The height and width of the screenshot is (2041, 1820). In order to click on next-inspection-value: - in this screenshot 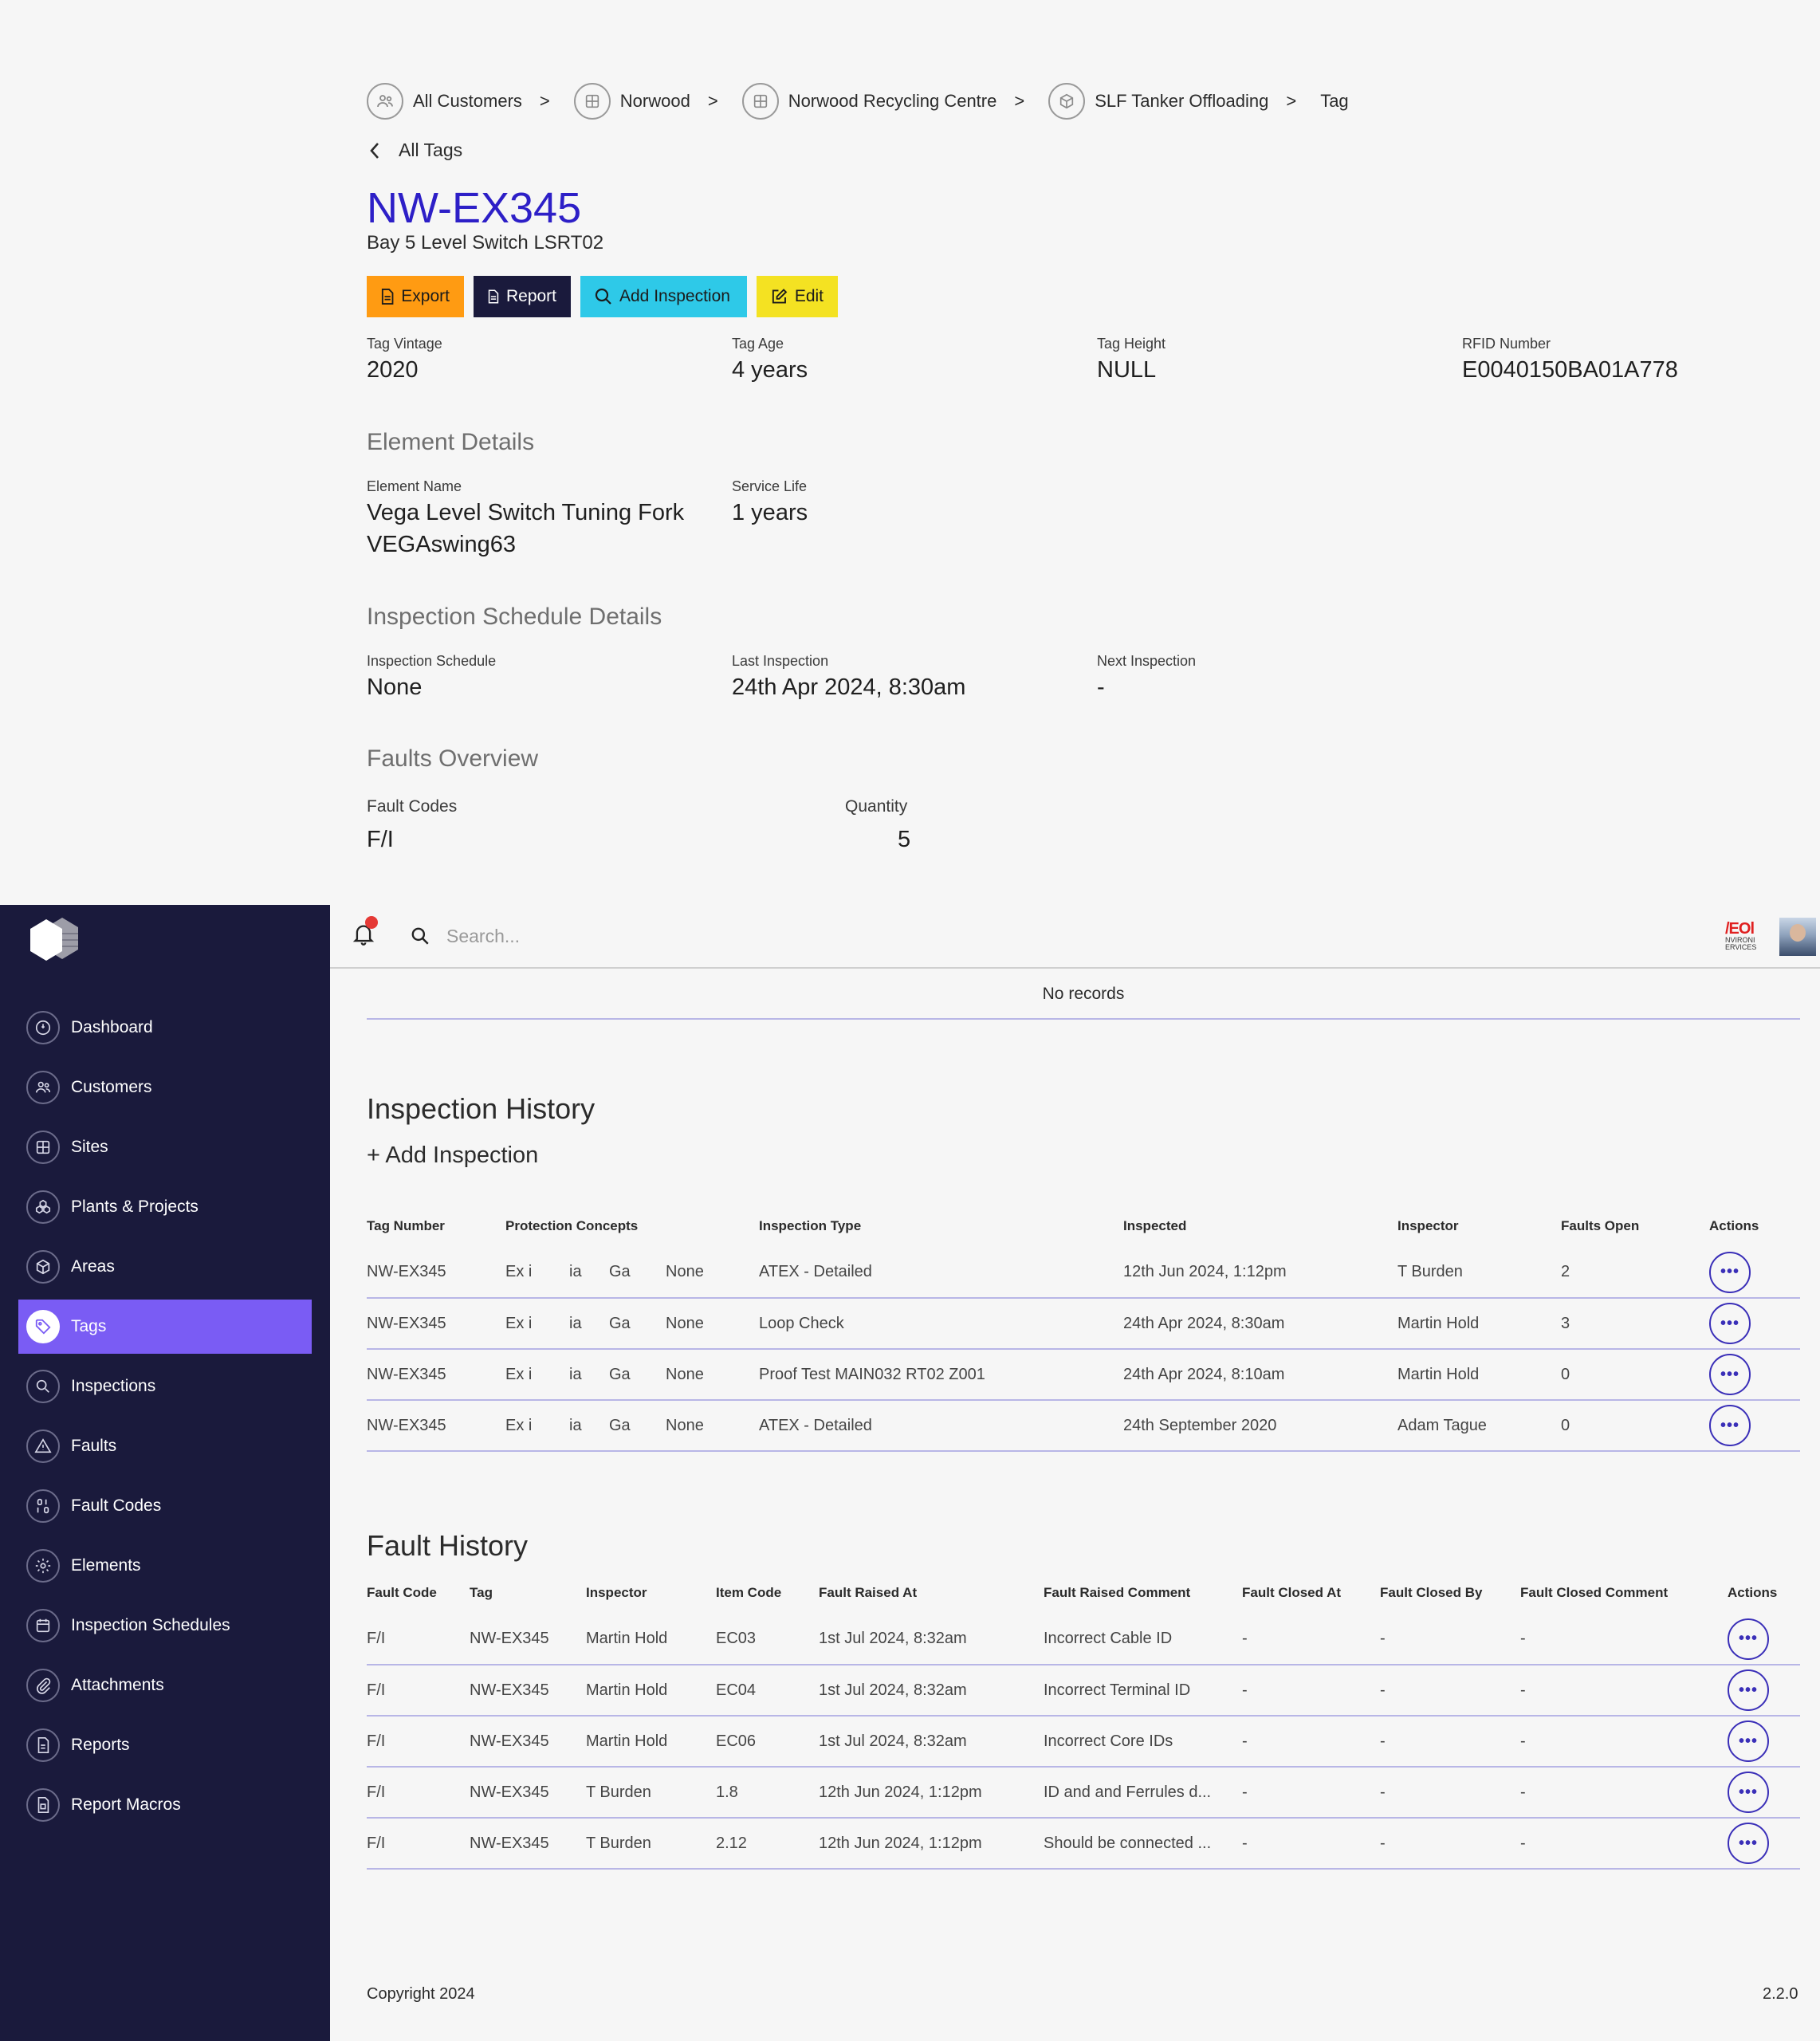, I will do `click(1101, 687)`.